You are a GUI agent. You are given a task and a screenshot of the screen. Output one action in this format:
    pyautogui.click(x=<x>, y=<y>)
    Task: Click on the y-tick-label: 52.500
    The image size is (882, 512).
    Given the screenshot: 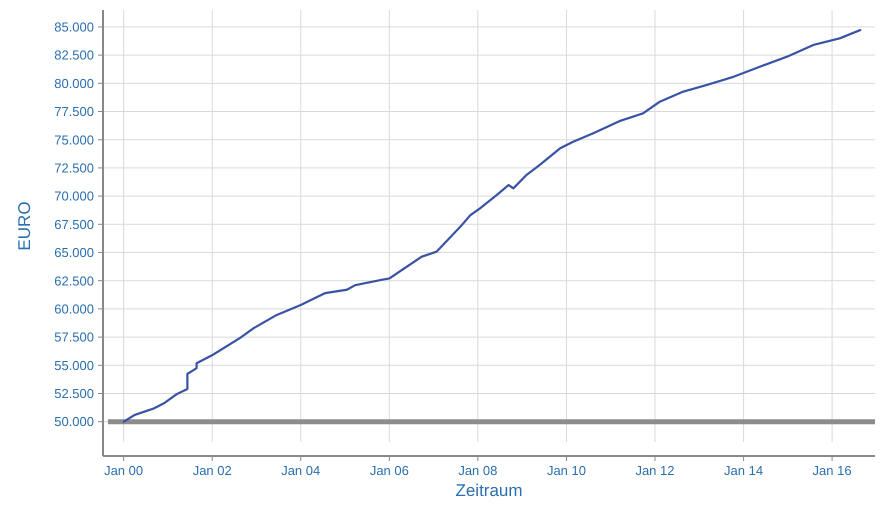 What is the action you would take?
    pyautogui.click(x=74, y=394)
    